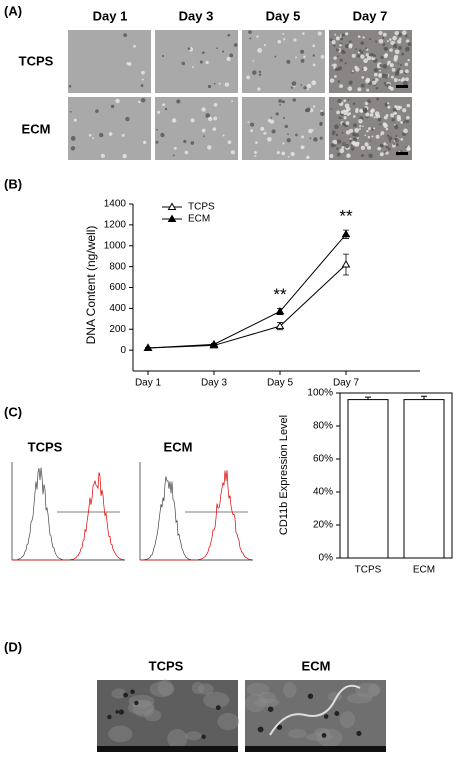 The width and height of the screenshot is (467, 761). What do you see at coordinates (13, 183) in the screenshot?
I see `panel-label: (B)` at bounding box center [13, 183].